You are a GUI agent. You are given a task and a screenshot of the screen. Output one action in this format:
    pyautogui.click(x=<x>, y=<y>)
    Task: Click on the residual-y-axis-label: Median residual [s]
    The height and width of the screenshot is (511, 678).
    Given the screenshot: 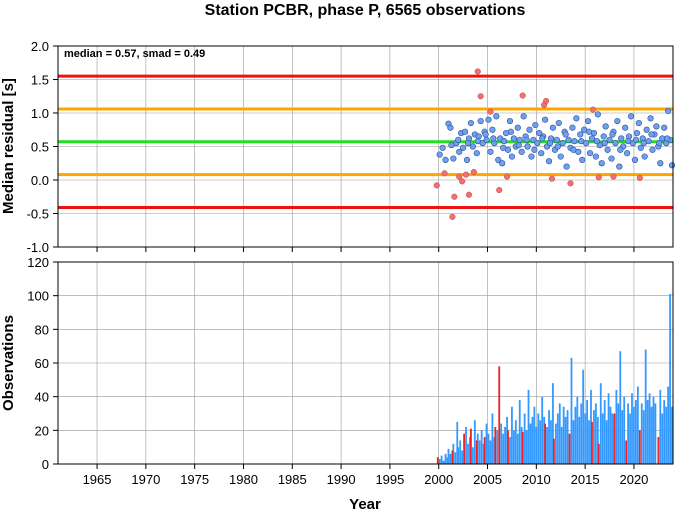 What is the action you would take?
    pyautogui.click(x=8, y=146)
    